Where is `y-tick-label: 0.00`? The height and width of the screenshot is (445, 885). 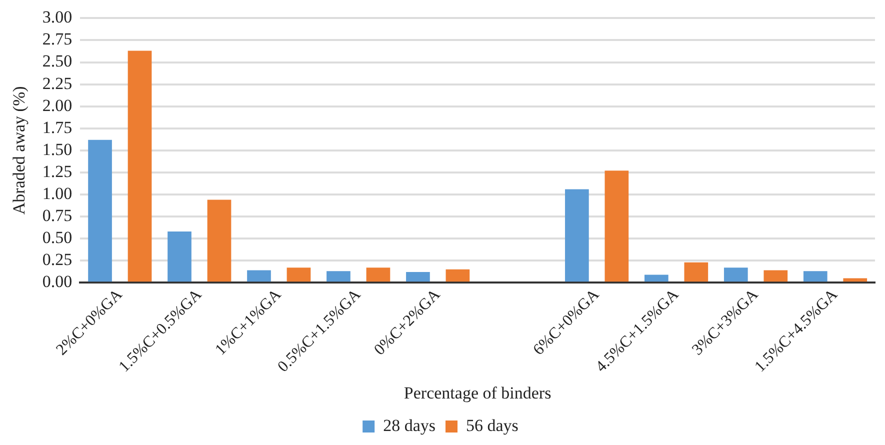 y-tick-label: 0.00 is located at coordinates (57, 282).